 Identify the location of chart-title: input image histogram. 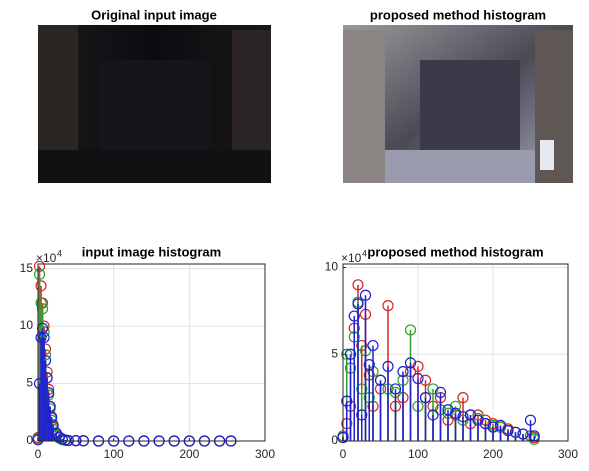
(151, 251).